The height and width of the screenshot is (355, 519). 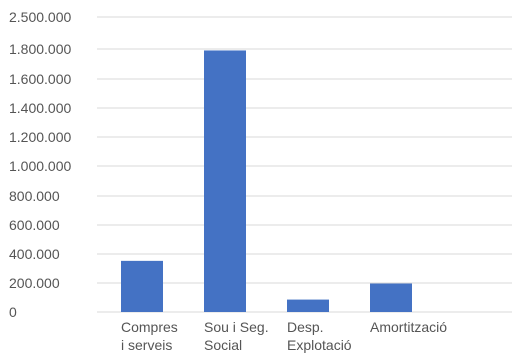 What do you see at coordinates (149, 336) in the screenshot?
I see `x-category-label: Compres i serveis` at bounding box center [149, 336].